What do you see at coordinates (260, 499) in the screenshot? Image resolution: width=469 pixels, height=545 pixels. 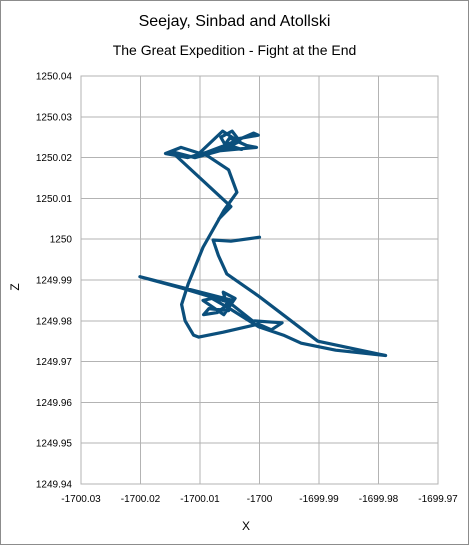 I see `x-tick-label: -1700` at bounding box center [260, 499].